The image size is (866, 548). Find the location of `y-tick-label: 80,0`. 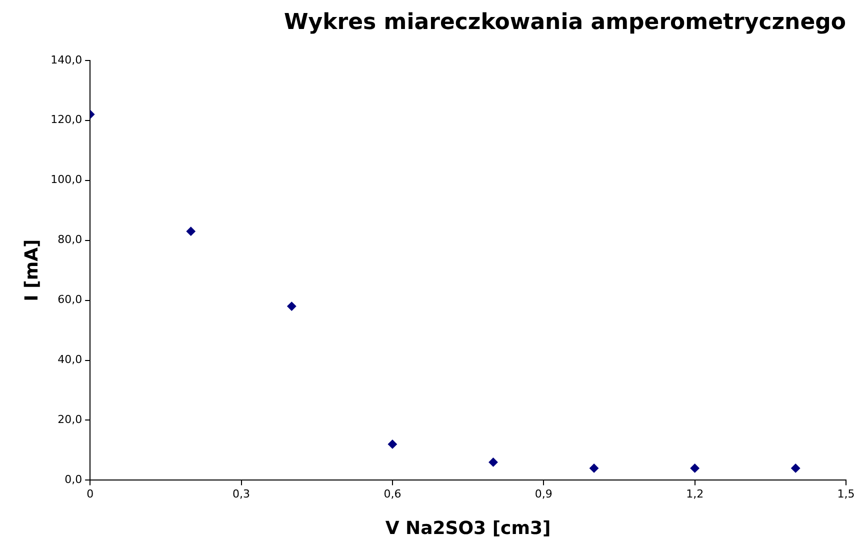

y-tick-label: 80,0 is located at coordinates (70, 239).